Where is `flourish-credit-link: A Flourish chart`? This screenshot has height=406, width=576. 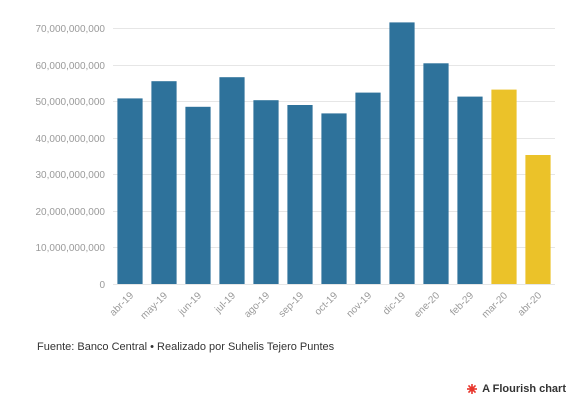 flourish-credit-link: A Flourish chart is located at coordinates (516, 389).